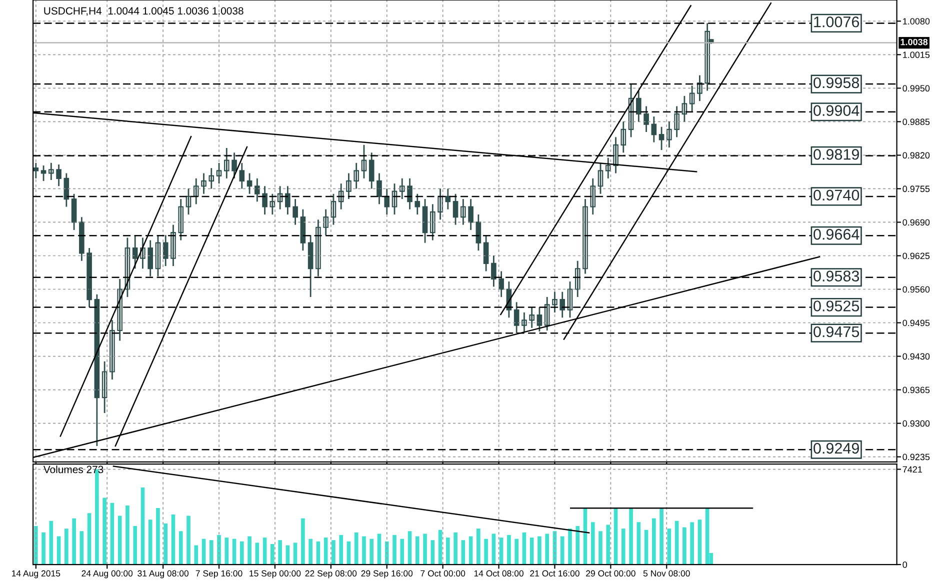  I want to click on y-tick-label: 0.9690, so click(916, 222).